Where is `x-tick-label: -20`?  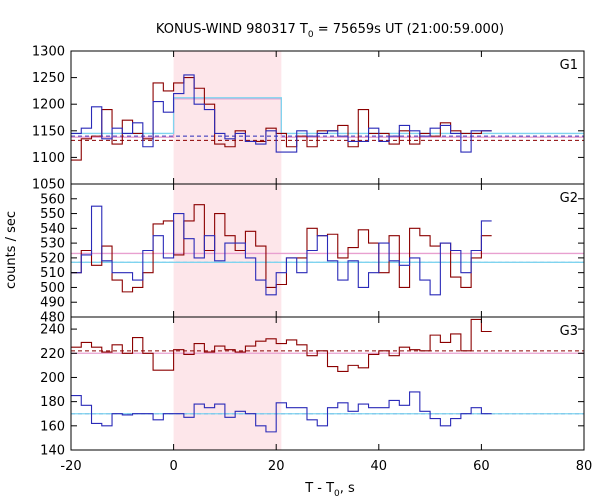
x-tick-label: -20 is located at coordinates (70, 466).